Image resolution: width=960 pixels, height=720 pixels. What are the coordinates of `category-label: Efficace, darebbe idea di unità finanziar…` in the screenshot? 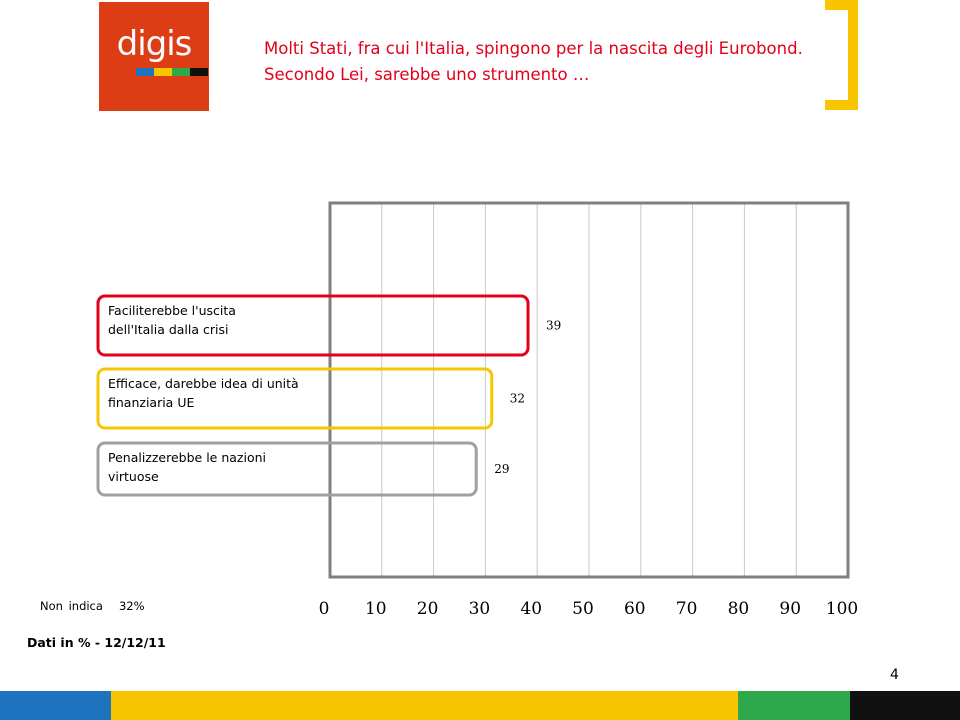 It's located at (223, 393).